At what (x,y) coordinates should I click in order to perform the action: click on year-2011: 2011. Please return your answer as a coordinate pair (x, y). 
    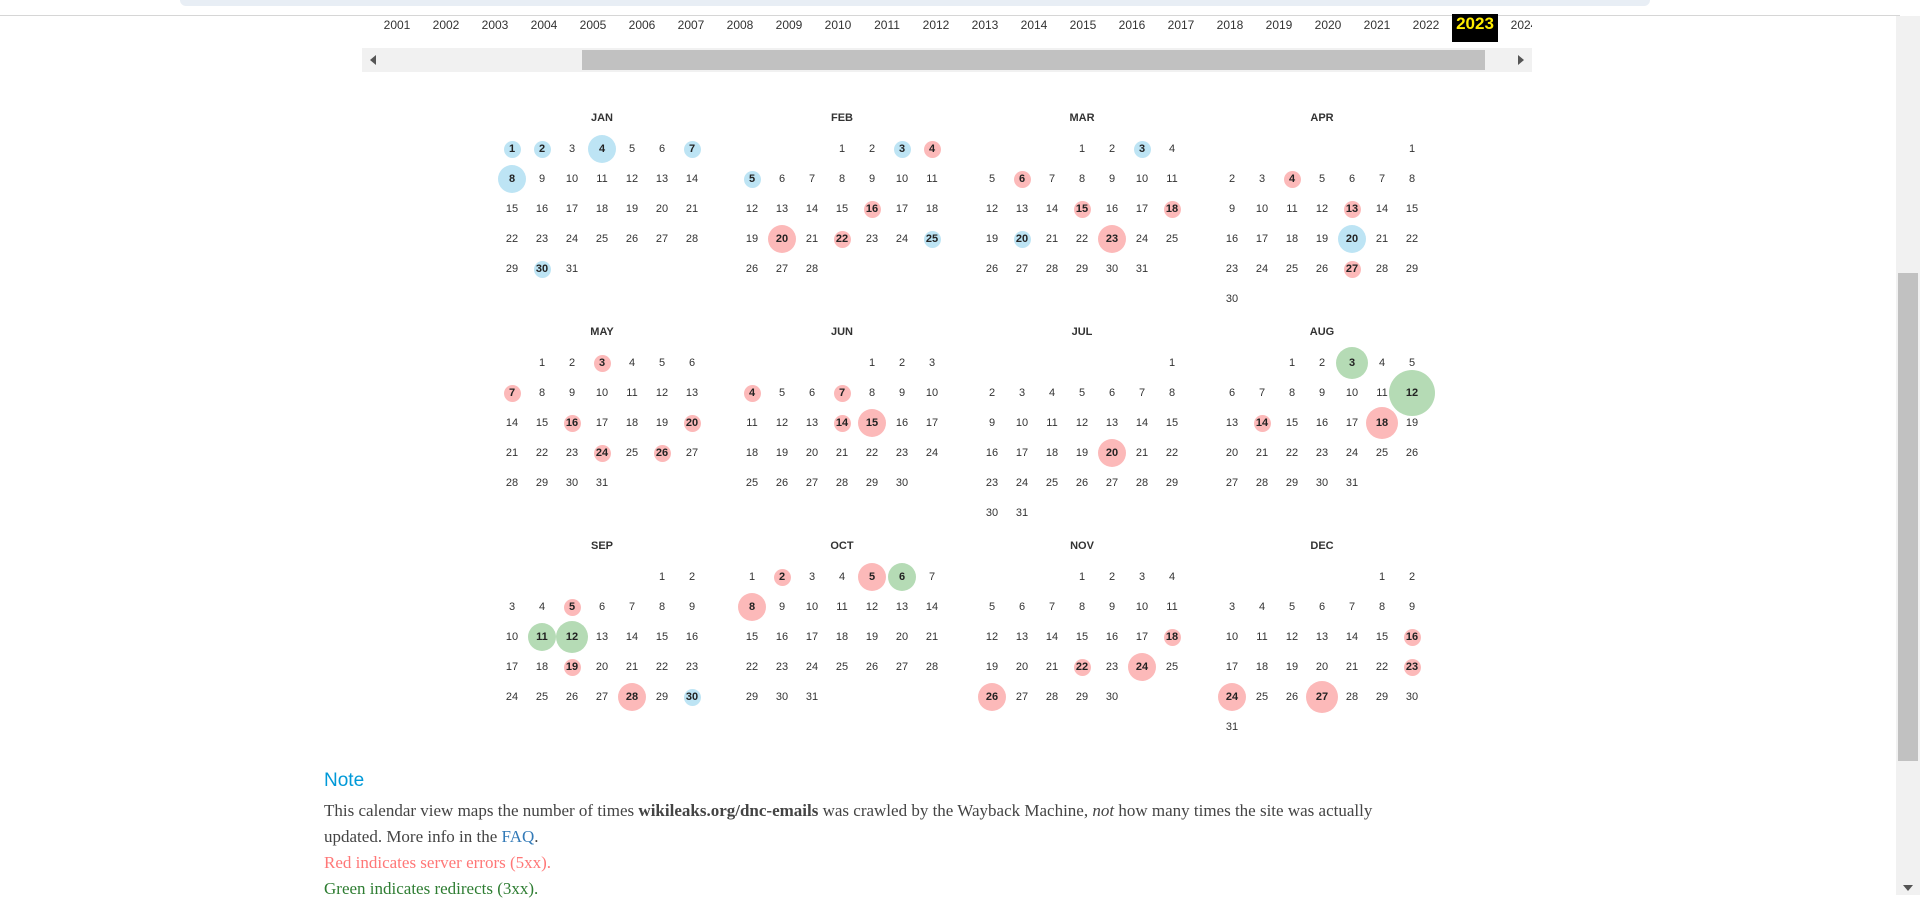
    Looking at the image, I should click on (887, 25).